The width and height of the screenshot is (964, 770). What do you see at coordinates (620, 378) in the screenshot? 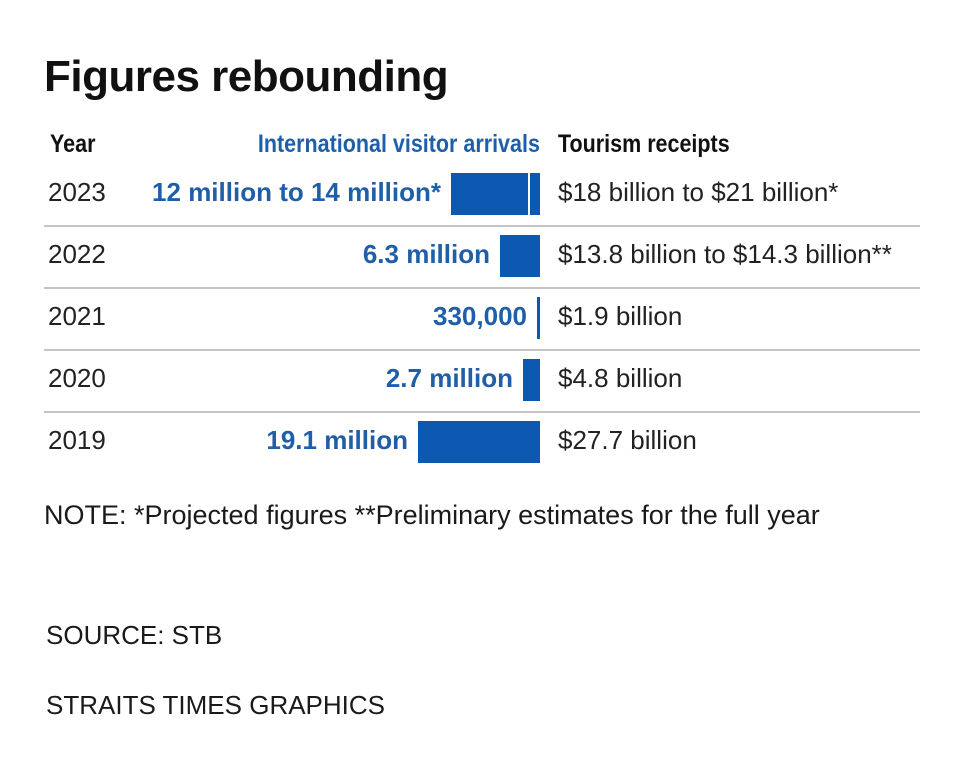
I see `receipts-value: $4.8 billion` at bounding box center [620, 378].